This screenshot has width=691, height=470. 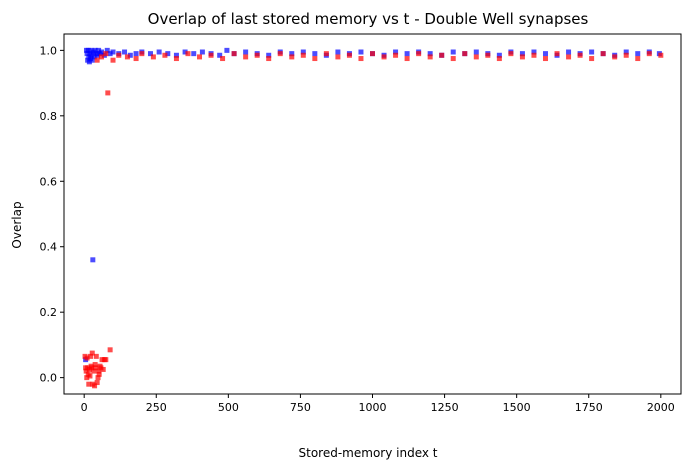 I want to click on x-tick-label: 1250, so click(x=445, y=407).